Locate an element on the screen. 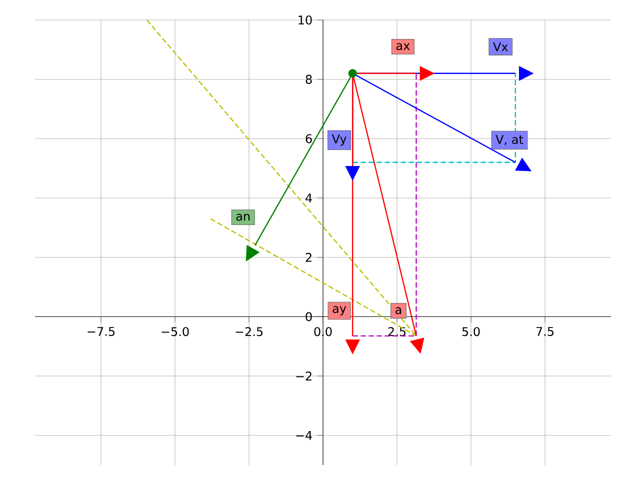  annotation: an is located at coordinates (243, 217).